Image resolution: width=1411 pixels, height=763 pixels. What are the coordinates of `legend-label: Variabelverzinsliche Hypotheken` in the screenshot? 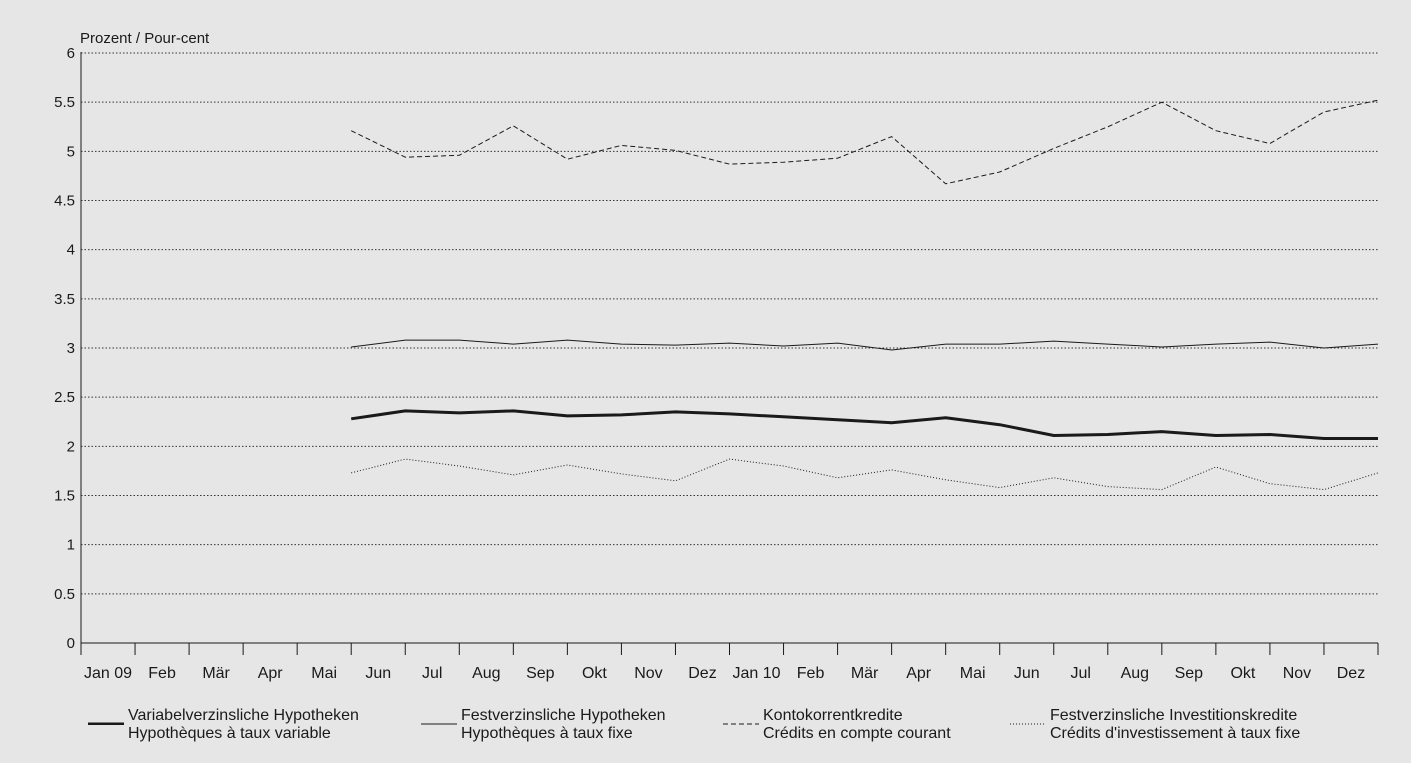 It's located at (243, 715).